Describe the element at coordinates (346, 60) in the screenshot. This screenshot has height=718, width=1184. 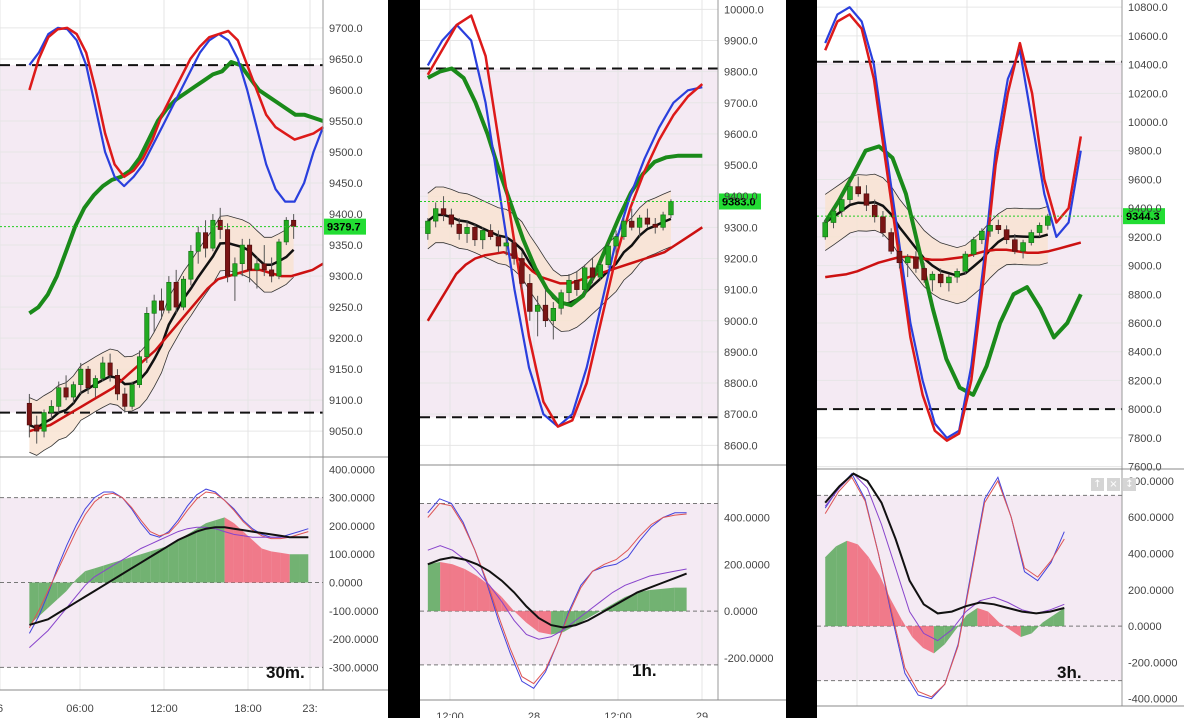
I see `price-tick-label: 9650.0` at that location.